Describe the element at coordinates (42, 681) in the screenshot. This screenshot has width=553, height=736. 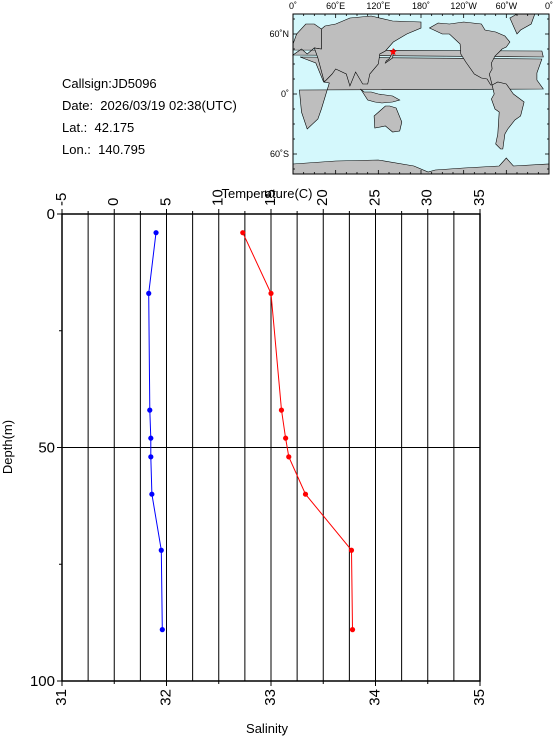
I see `depth-tick-label: 100` at that location.